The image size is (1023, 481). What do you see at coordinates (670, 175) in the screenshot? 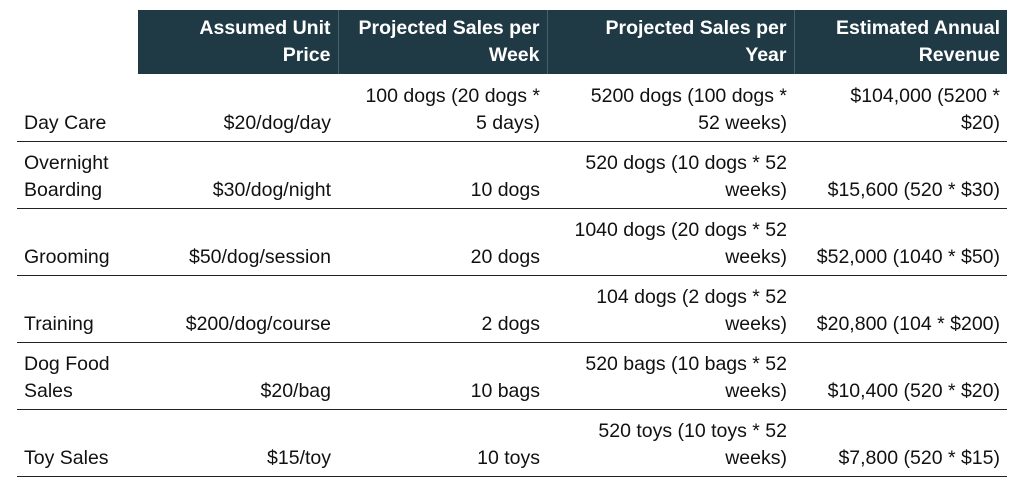
I see `cell-sales-year: 520 dogs (10 dogs * 52 weeks)` at bounding box center [670, 175].